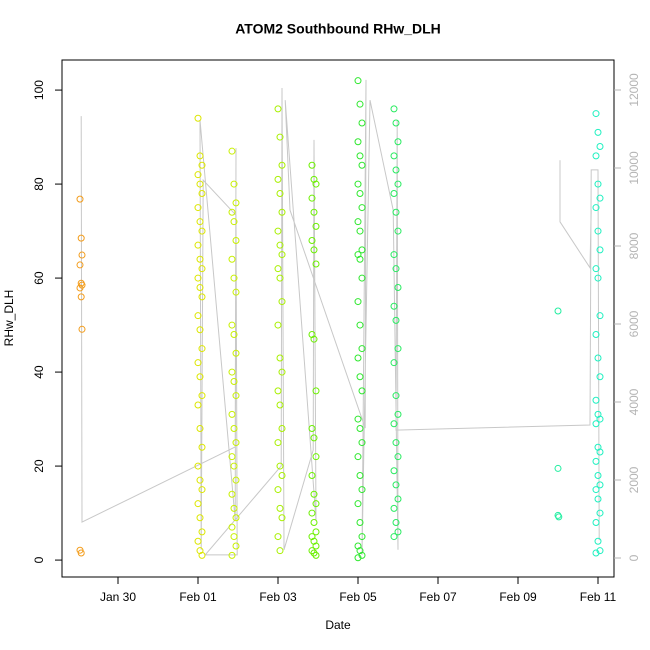  Describe the element at coordinates (39, 184) in the screenshot. I see `y-tick-label: 80` at that location.